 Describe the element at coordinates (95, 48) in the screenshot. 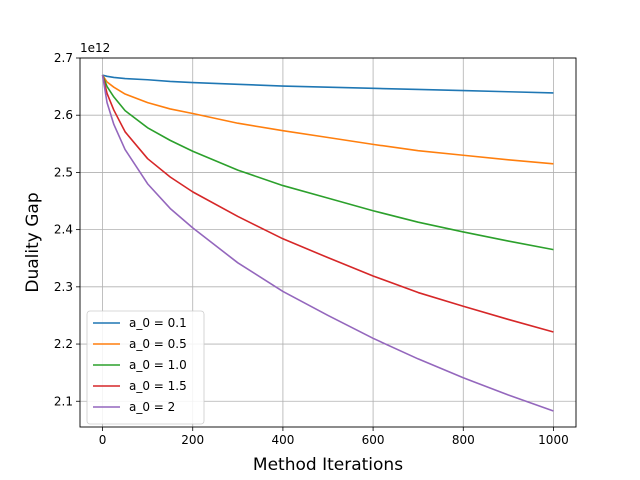

I see `y-offset-text: 1e12` at that location.